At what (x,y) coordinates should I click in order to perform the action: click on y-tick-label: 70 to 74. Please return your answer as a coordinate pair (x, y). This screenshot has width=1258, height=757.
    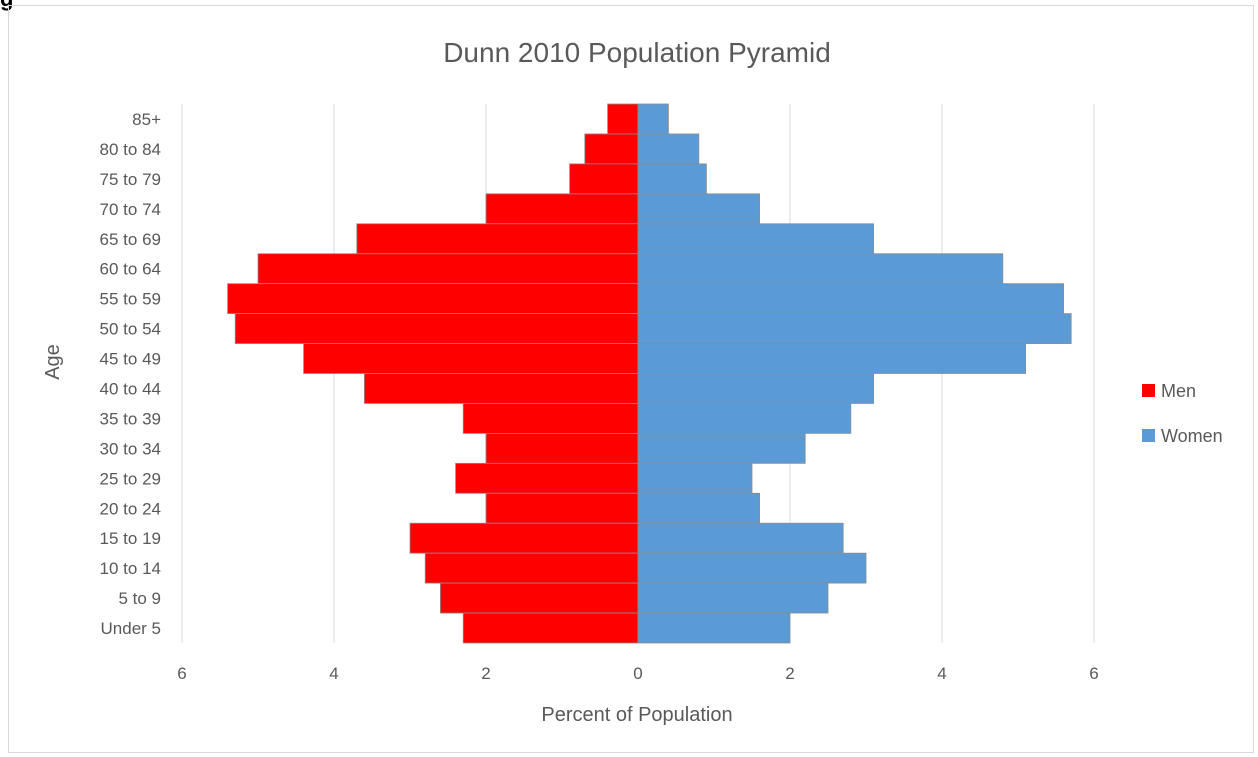
    Looking at the image, I should click on (130, 209).